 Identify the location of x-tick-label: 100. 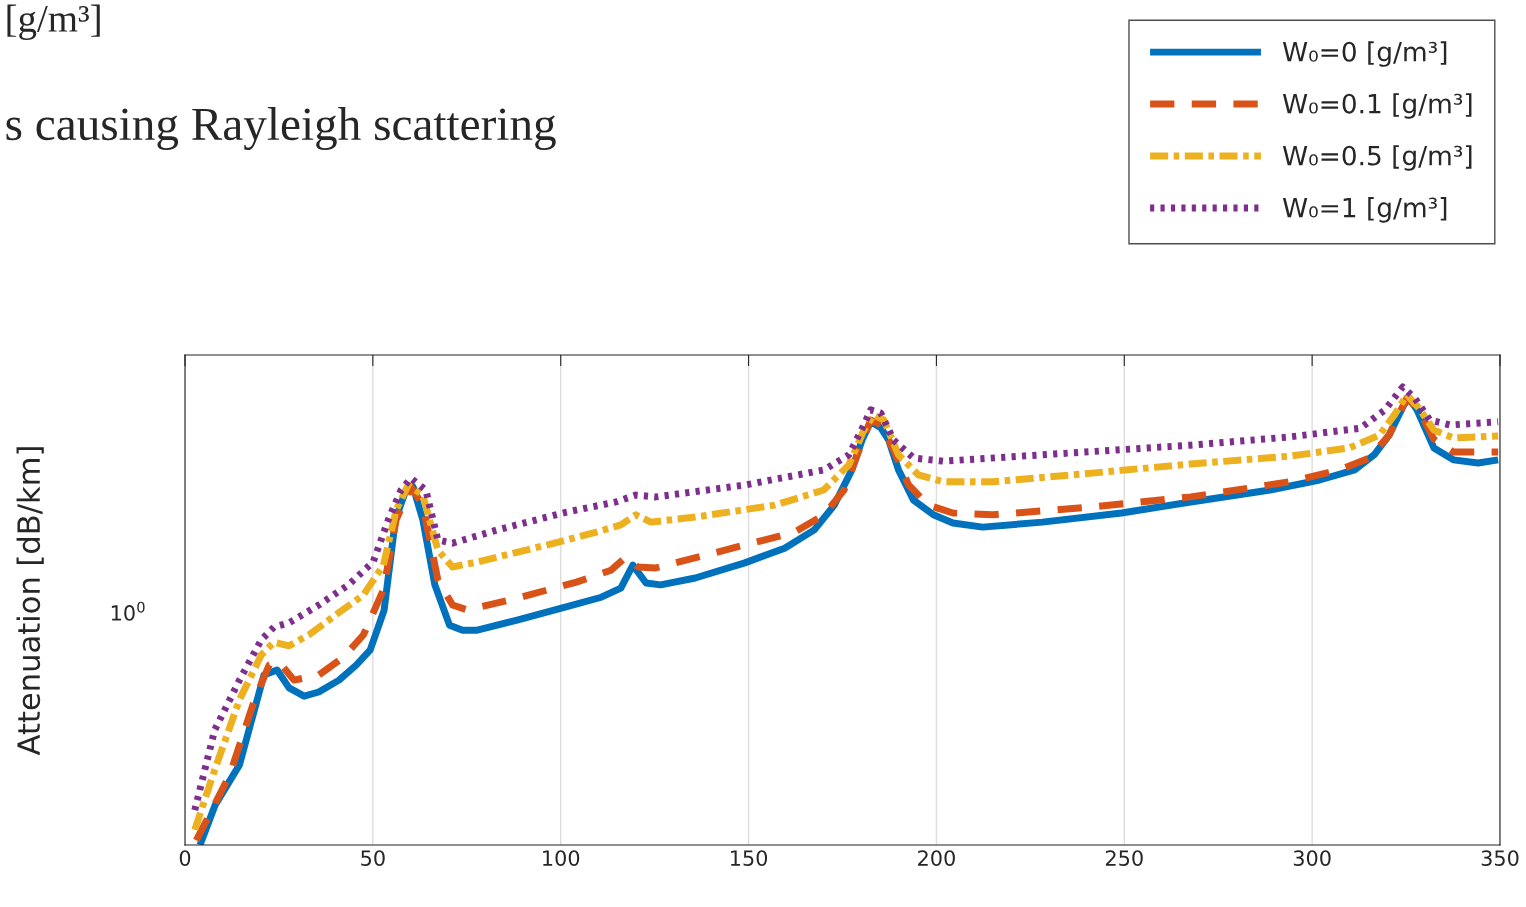
(561, 858).